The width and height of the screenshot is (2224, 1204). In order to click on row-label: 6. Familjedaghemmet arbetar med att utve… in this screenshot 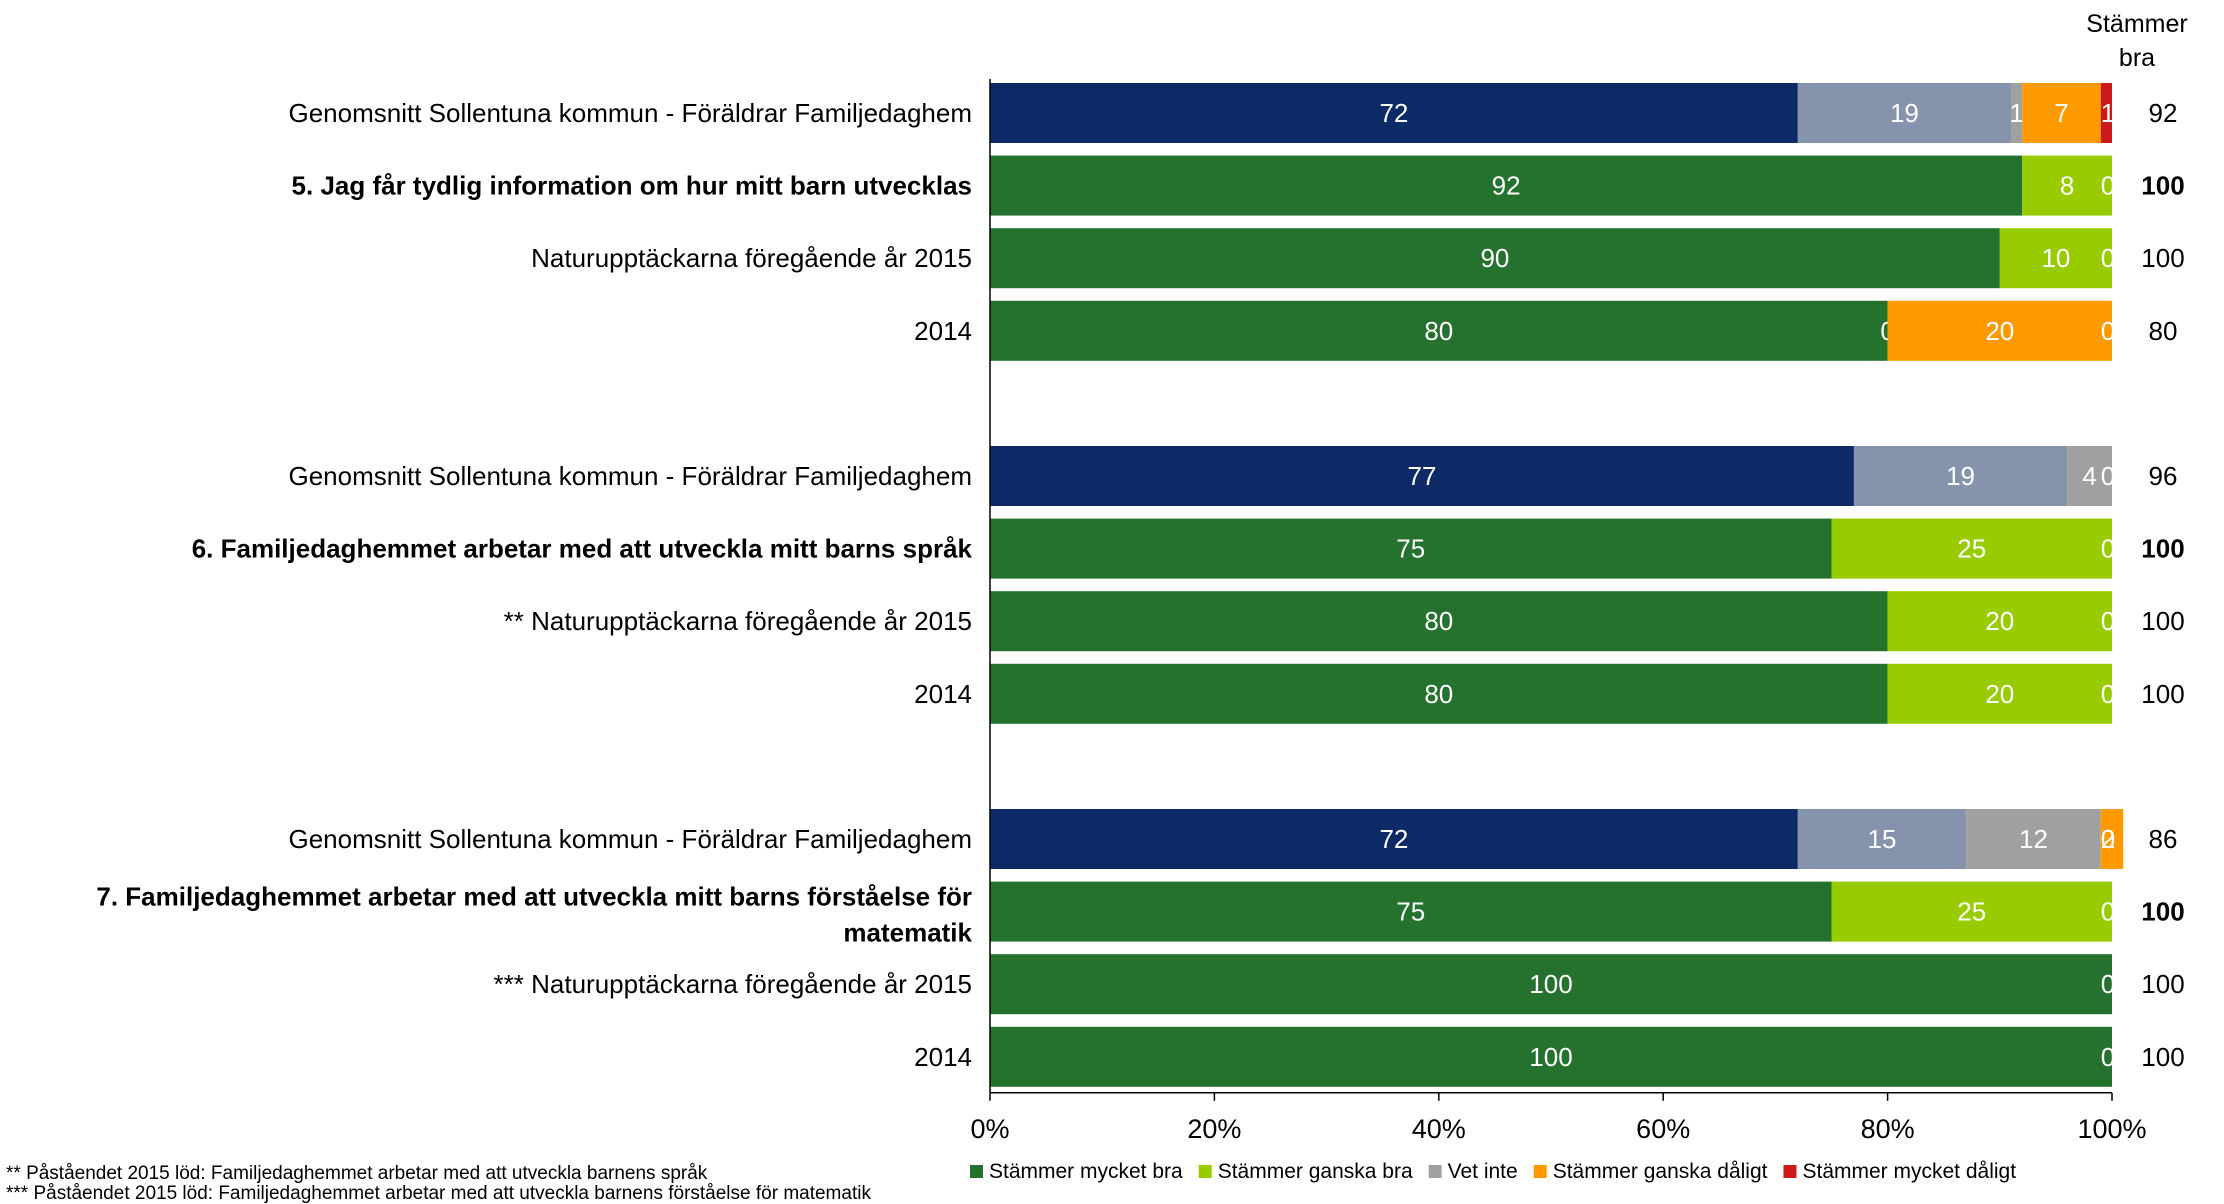, I will do `click(582, 549)`.